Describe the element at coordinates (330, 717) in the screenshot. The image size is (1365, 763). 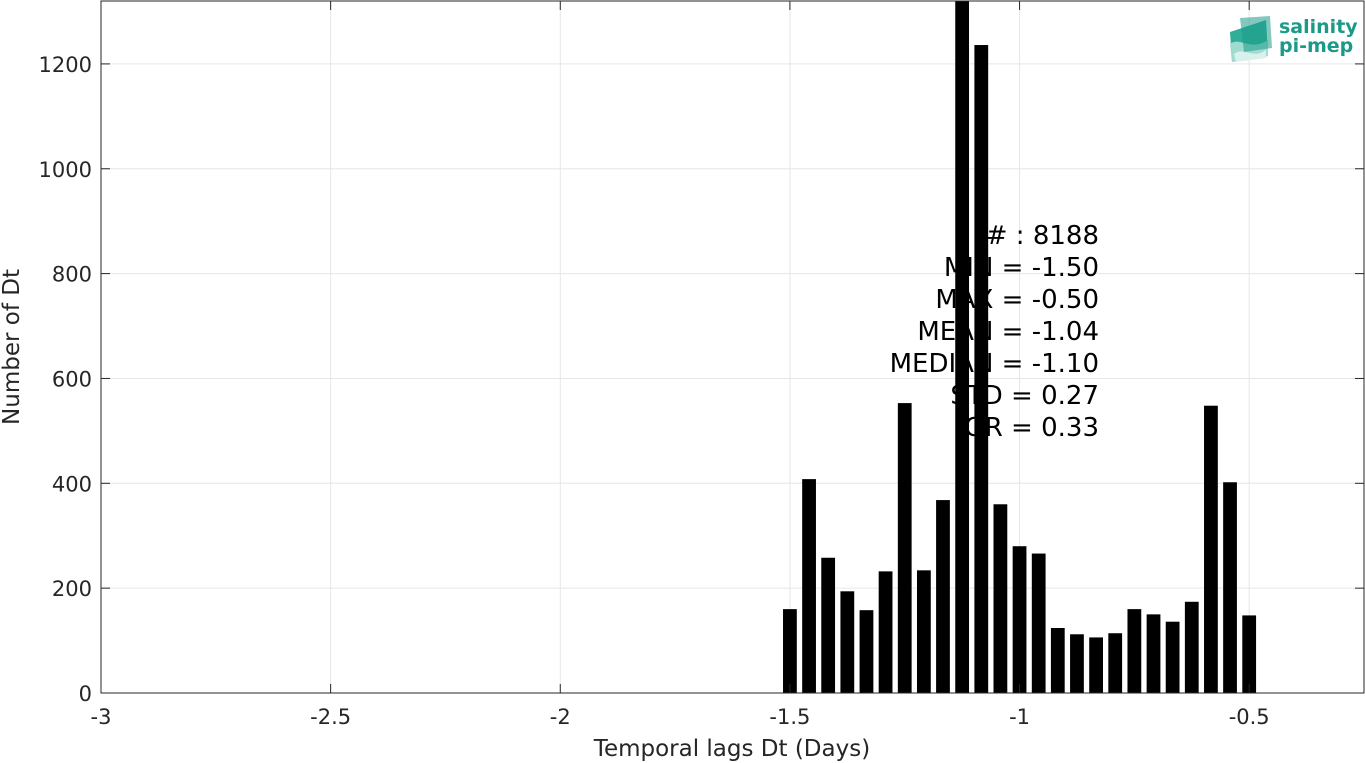
I see `x-tick-label: -2.5` at that location.